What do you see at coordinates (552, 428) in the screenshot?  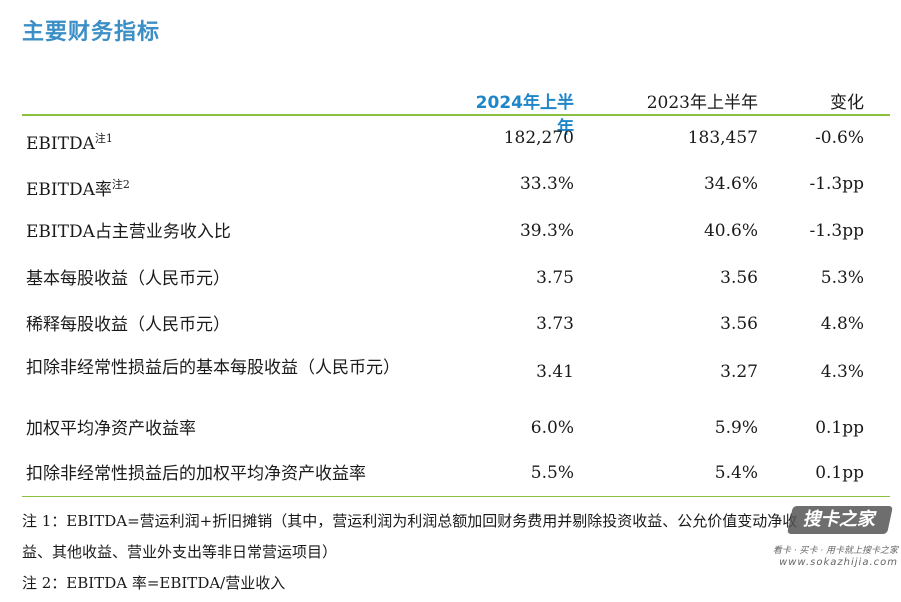 I see `value-2024: 6.0%` at bounding box center [552, 428].